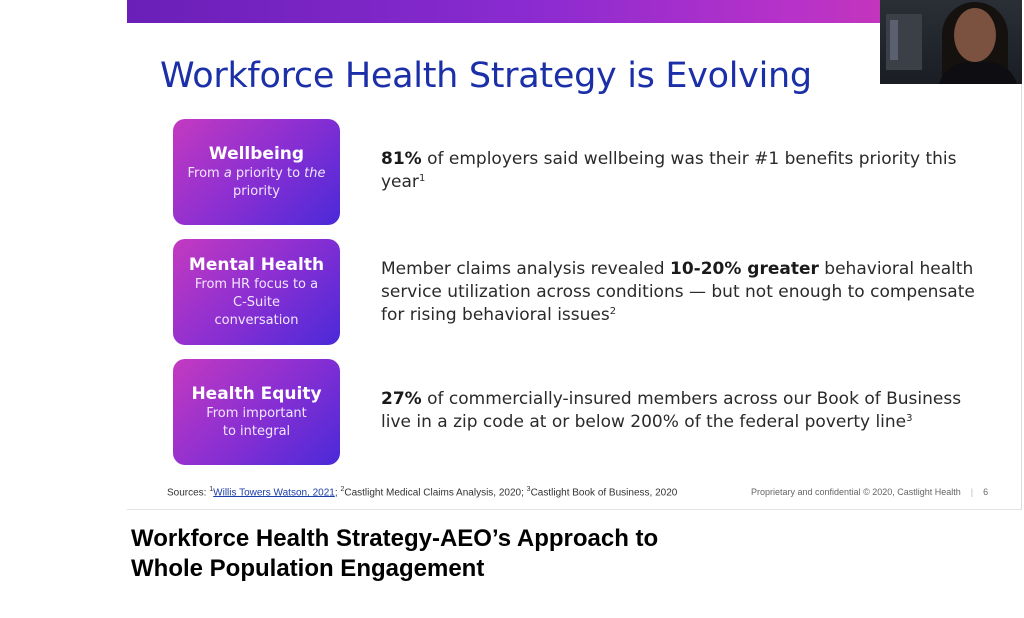 Image resolution: width=1024 pixels, height=618 pixels. What do you see at coordinates (256, 302) in the screenshot?
I see `card-subtitle: From HR focus to a C-Suite conversation` at bounding box center [256, 302].